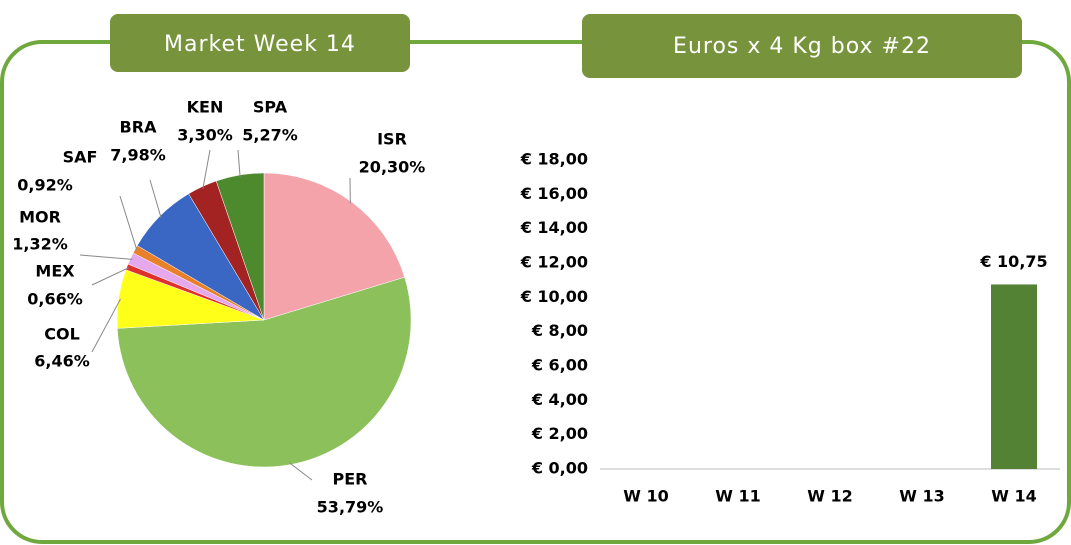 The width and height of the screenshot is (1071, 545). What do you see at coordinates (350, 507) in the screenshot?
I see `slice-value-label: 53,79%` at bounding box center [350, 507].